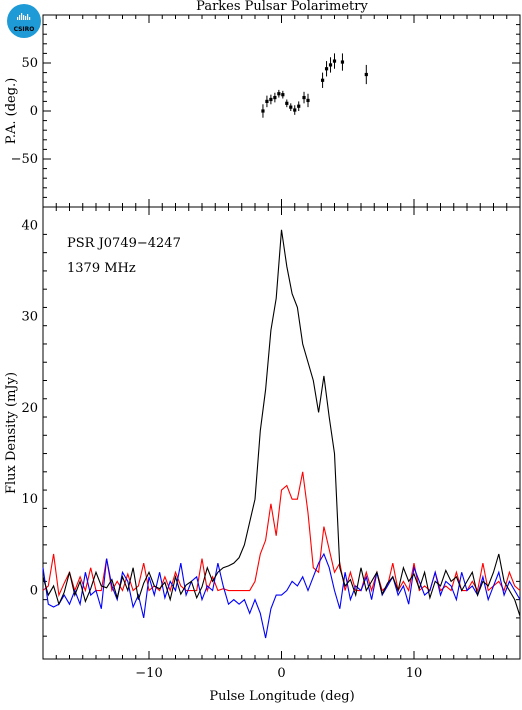  What do you see at coordinates (29, 225) in the screenshot?
I see `flux-ytick-label: 40` at bounding box center [29, 225].